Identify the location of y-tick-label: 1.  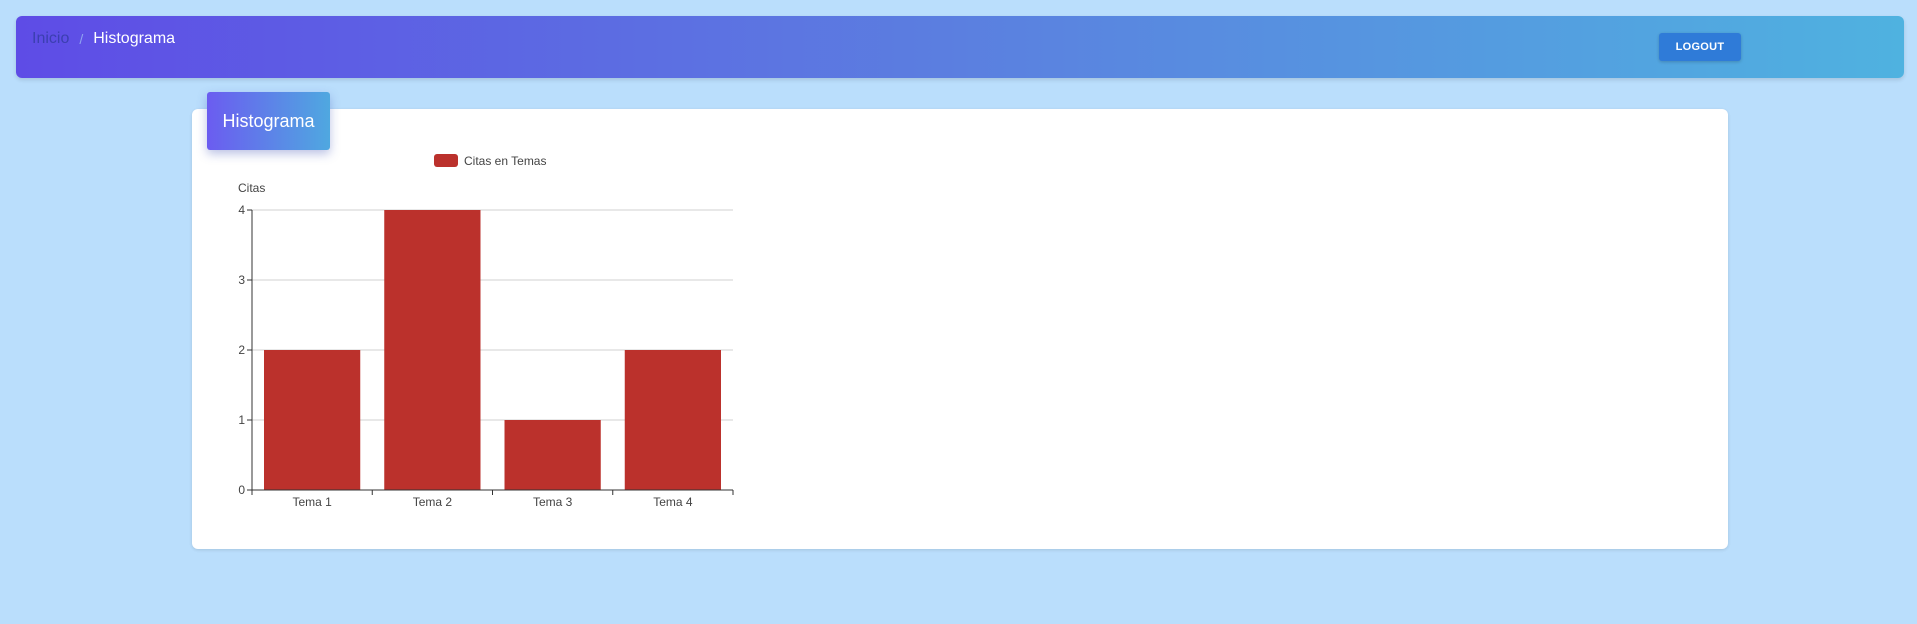
(241, 420).